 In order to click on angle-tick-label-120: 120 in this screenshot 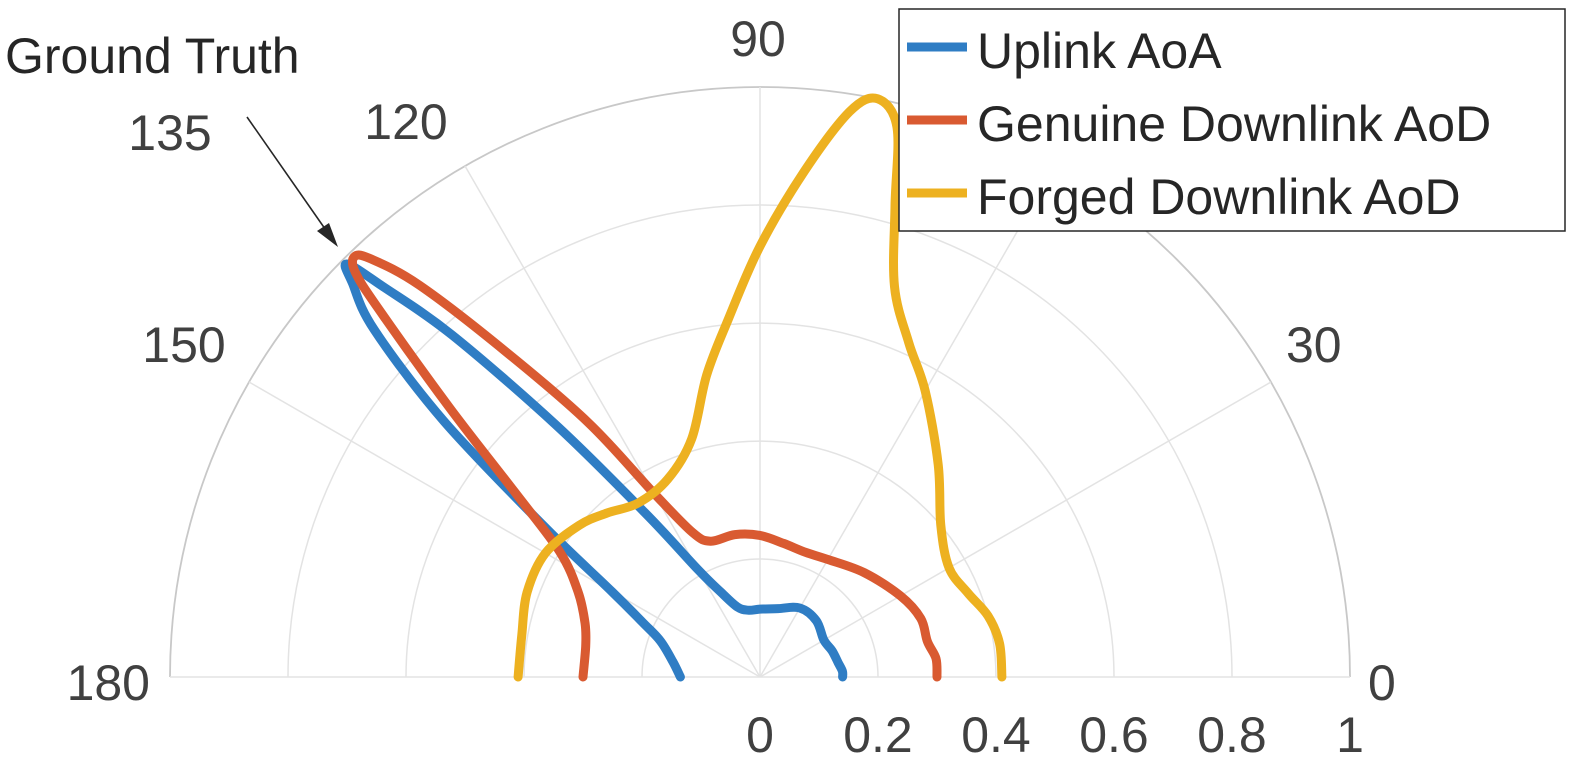, I will do `click(405, 122)`.